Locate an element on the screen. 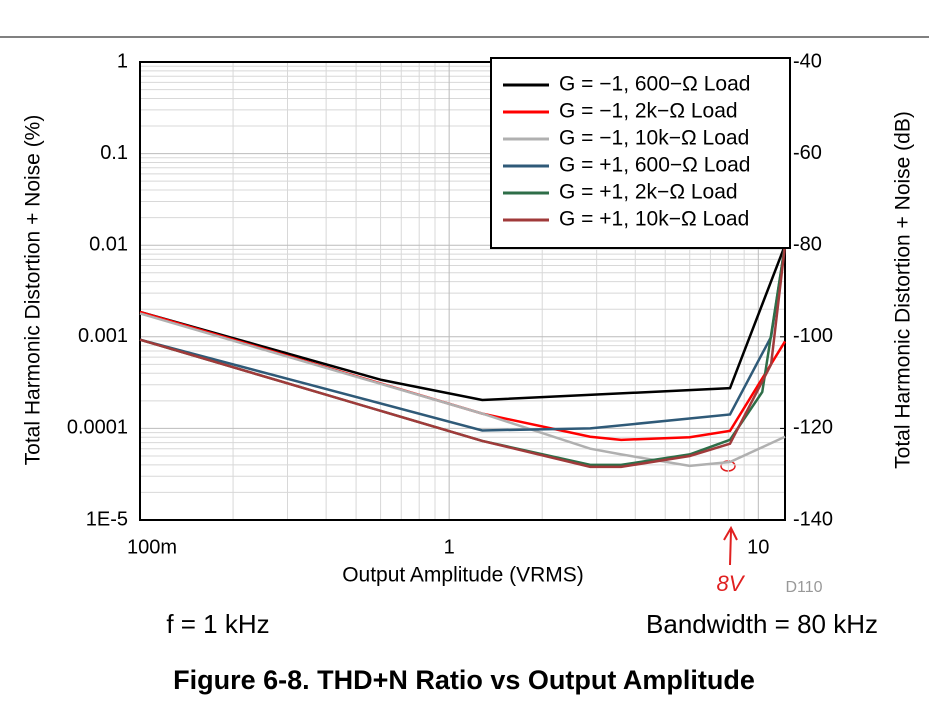 This screenshot has width=929, height=715. y-tick-label: 0.001 is located at coordinates (103, 336).